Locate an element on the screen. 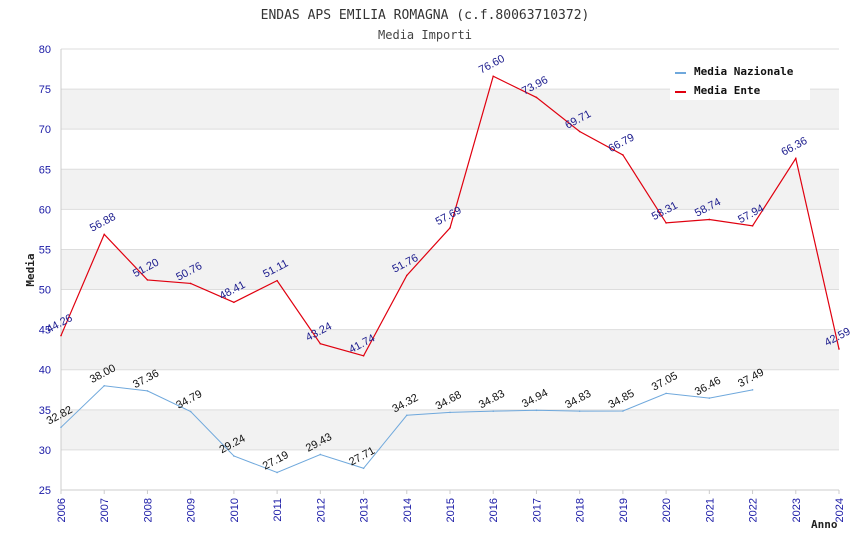  x-tick-label: 2022 is located at coordinates (754, 510).